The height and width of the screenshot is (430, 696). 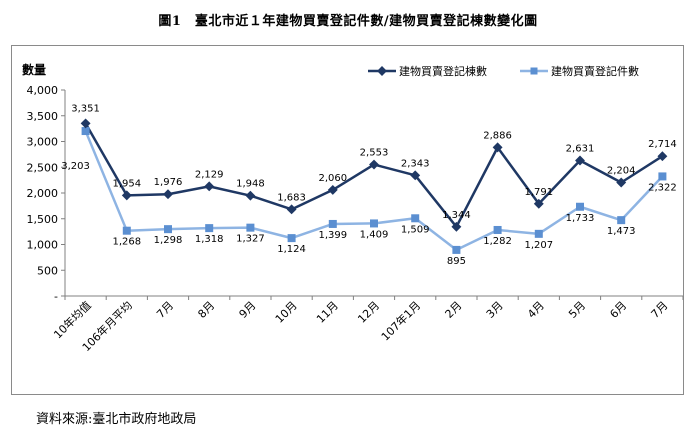 What do you see at coordinates (621, 231) in the screenshot?
I see `data-label-series2: 1,473` at bounding box center [621, 231].